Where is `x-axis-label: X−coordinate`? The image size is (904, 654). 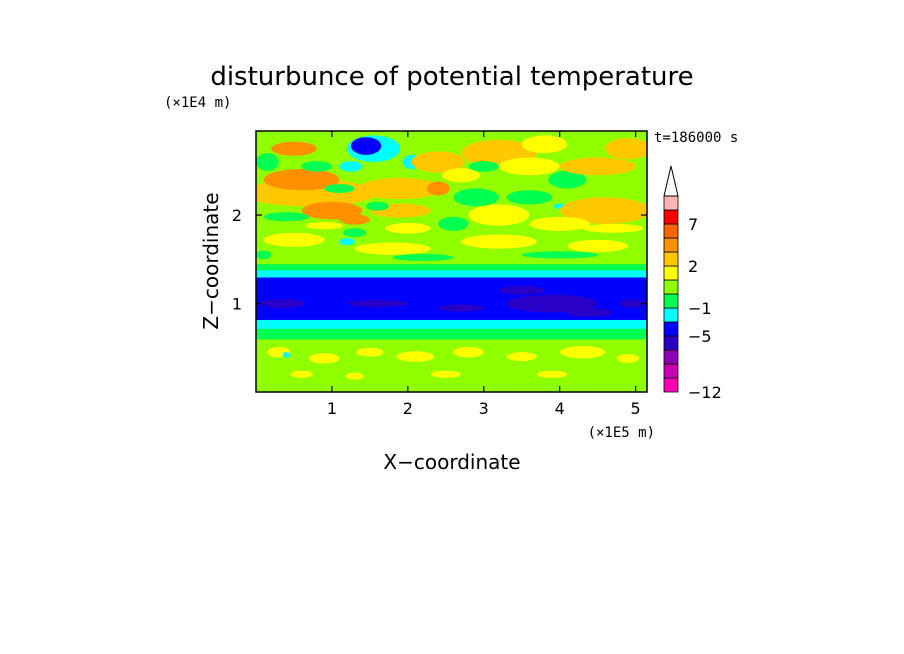 x-axis-label: X−coordinate is located at coordinates (451, 462).